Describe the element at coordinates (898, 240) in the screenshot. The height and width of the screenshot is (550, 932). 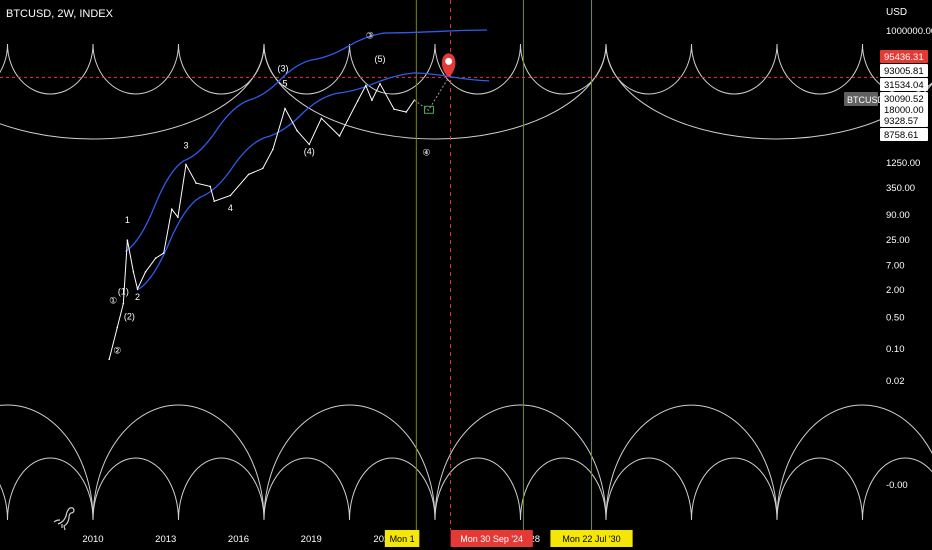
I see `y-tick-label: 25.00` at that location.